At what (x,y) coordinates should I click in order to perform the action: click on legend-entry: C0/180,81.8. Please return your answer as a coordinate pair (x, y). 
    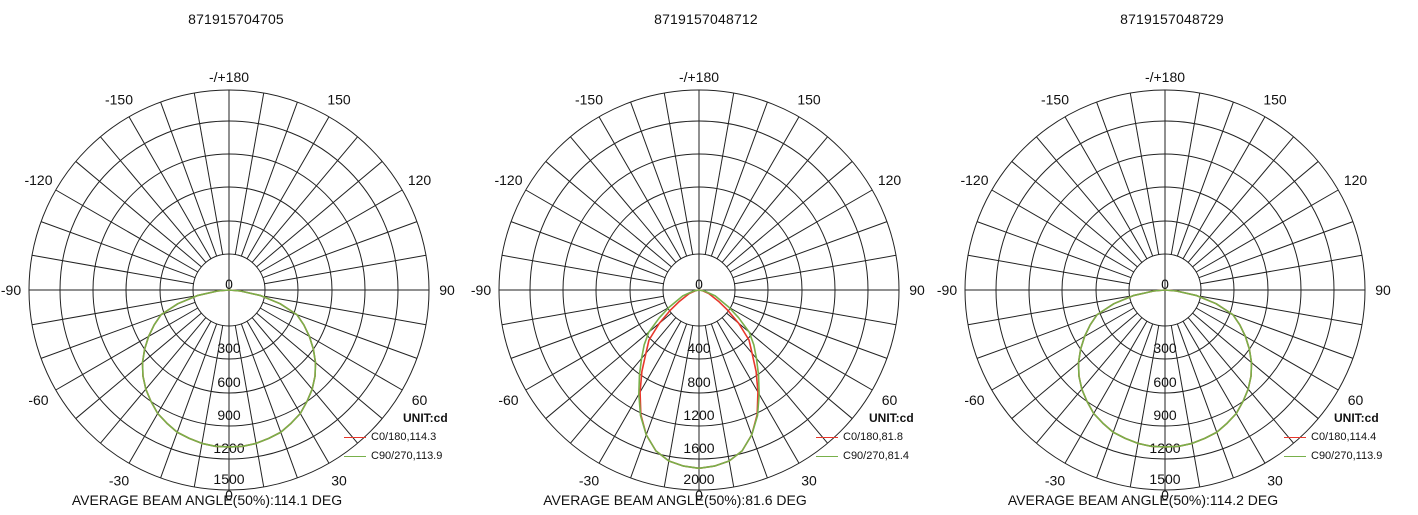
    Looking at the image, I should click on (859, 437).